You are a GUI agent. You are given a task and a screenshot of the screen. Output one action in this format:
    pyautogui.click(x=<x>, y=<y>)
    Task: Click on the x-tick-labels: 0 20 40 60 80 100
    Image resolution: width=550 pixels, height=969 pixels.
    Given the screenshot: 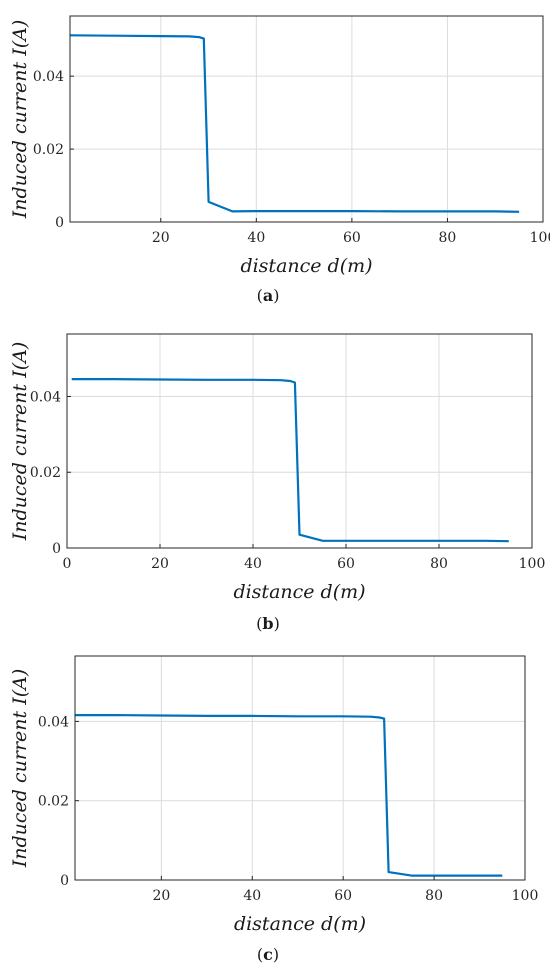 What is the action you would take?
    pyautogui.click(x=304, y=558)
    